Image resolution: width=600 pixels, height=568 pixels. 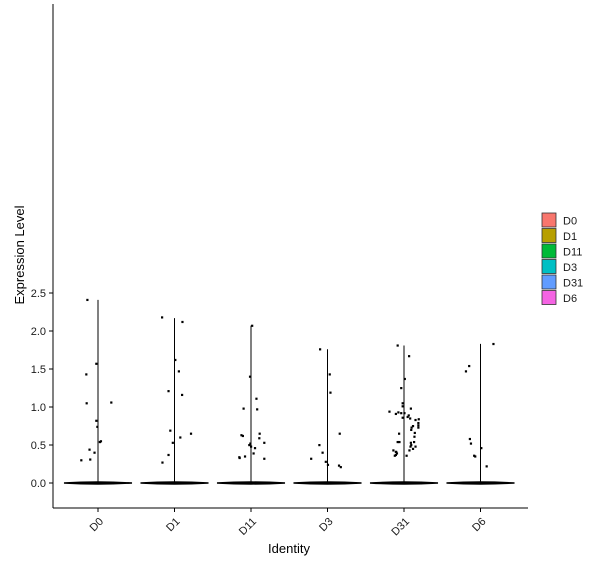 What do you see at coordinates (174, 400) in the screenshot?
I see `violin-group-d1` at bounding box center [174, 400].